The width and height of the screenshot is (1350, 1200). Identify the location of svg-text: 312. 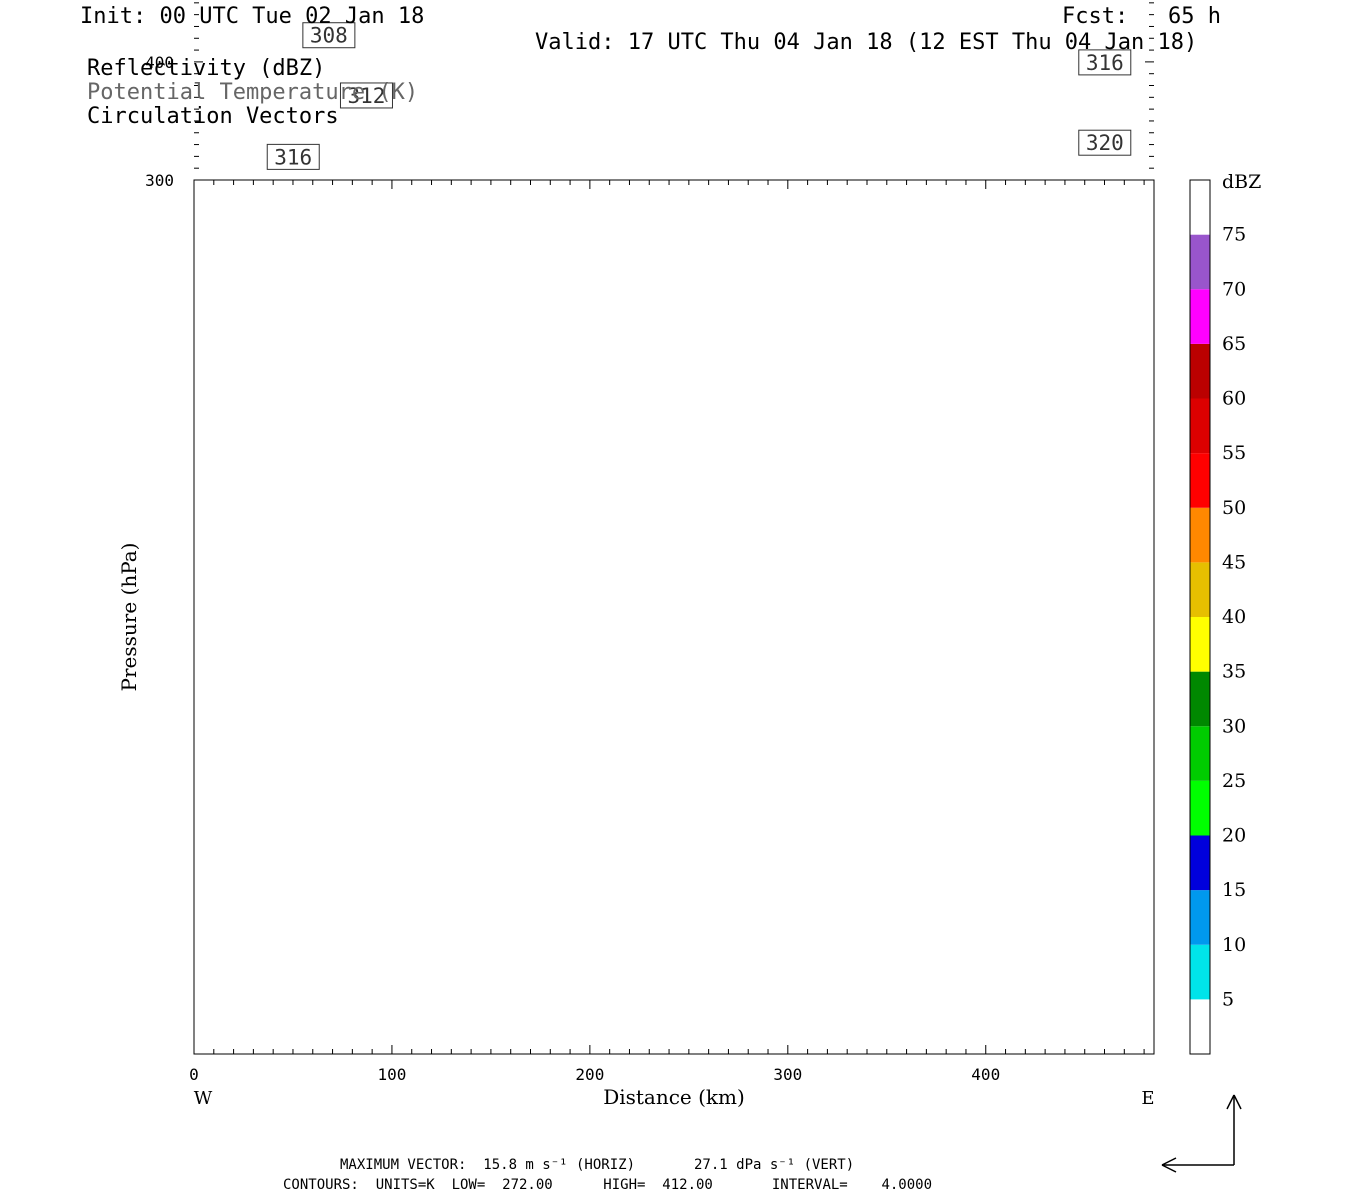
(367, 96).